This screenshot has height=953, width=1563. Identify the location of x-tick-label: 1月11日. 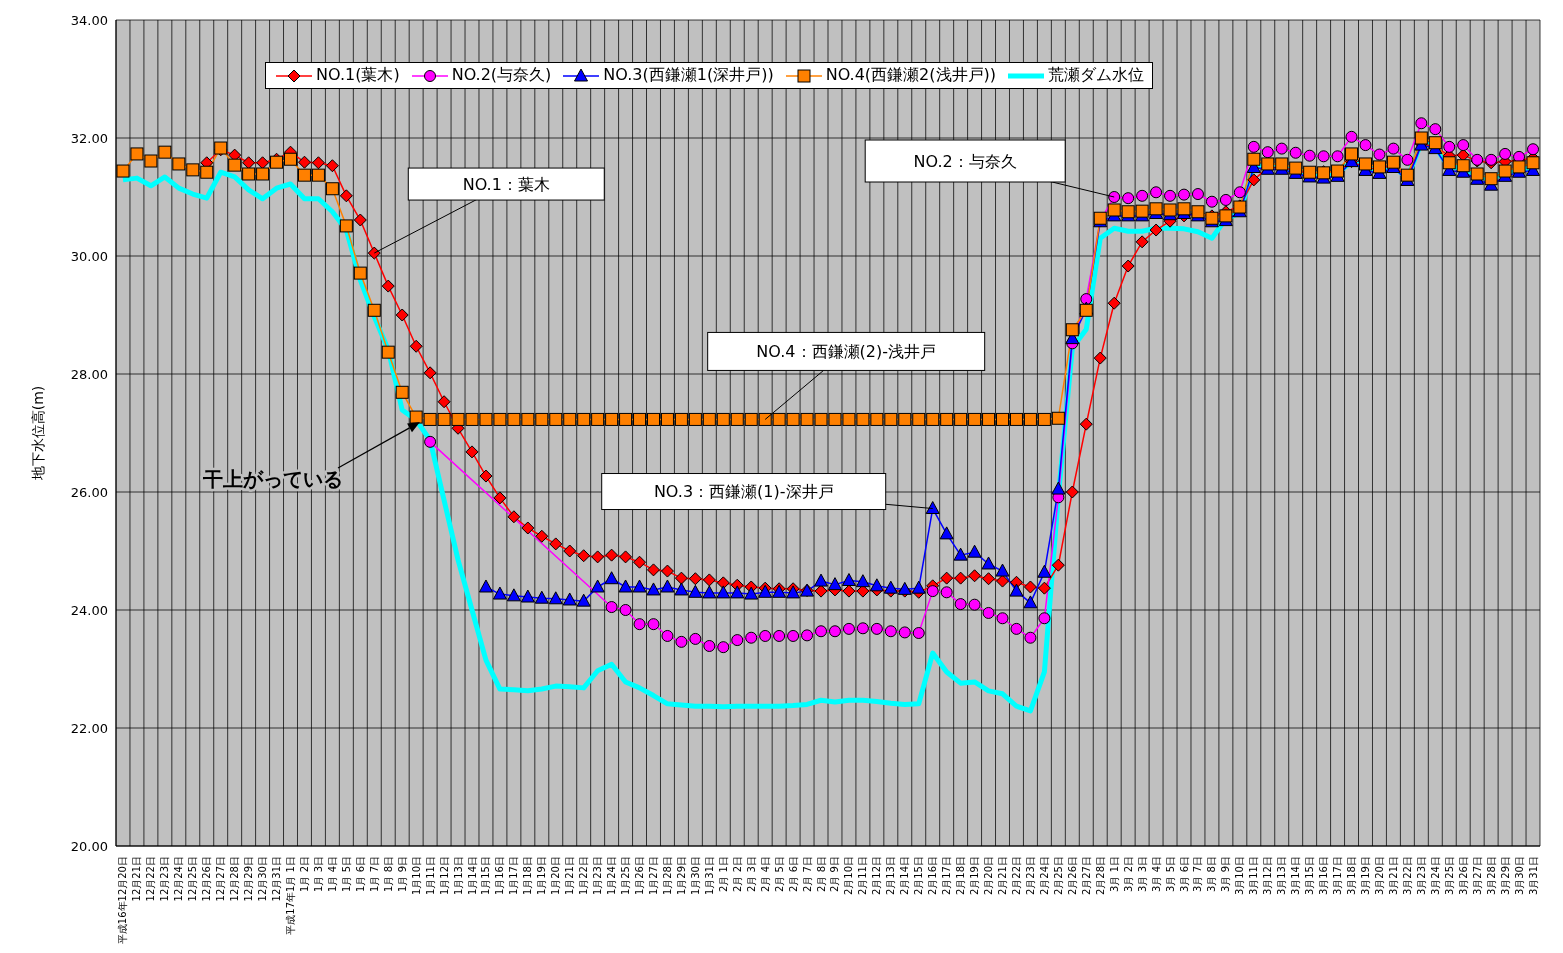
(430, 876).